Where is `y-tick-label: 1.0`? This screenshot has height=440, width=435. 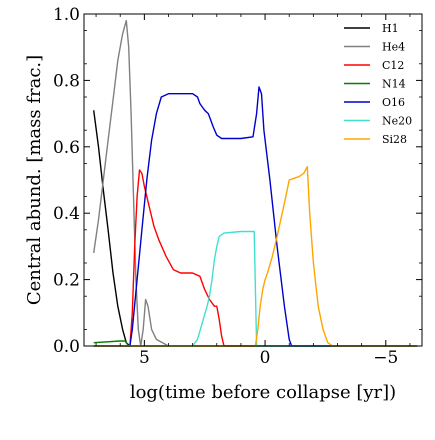 y-tick-label: 1.0 is located at coordinates (66, 15).